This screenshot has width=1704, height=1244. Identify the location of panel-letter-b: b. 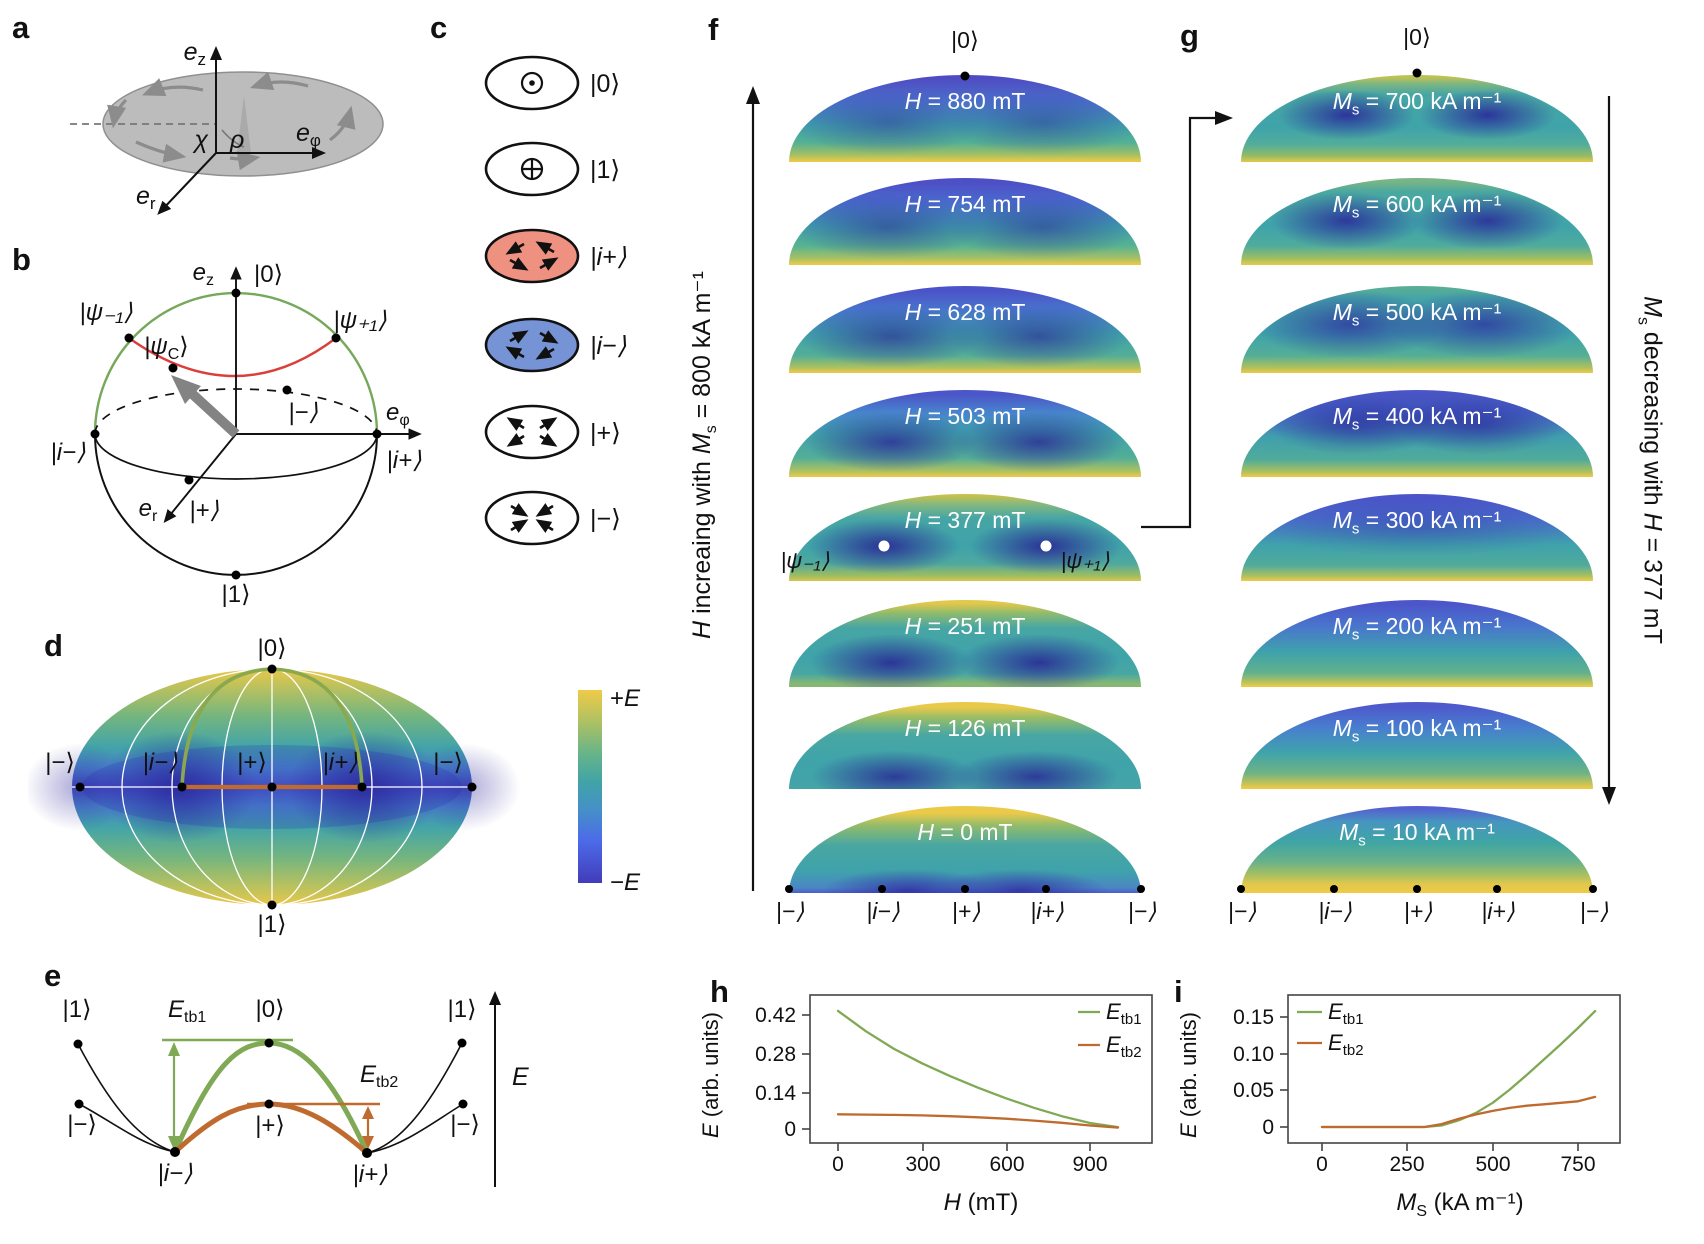
(21, 259).